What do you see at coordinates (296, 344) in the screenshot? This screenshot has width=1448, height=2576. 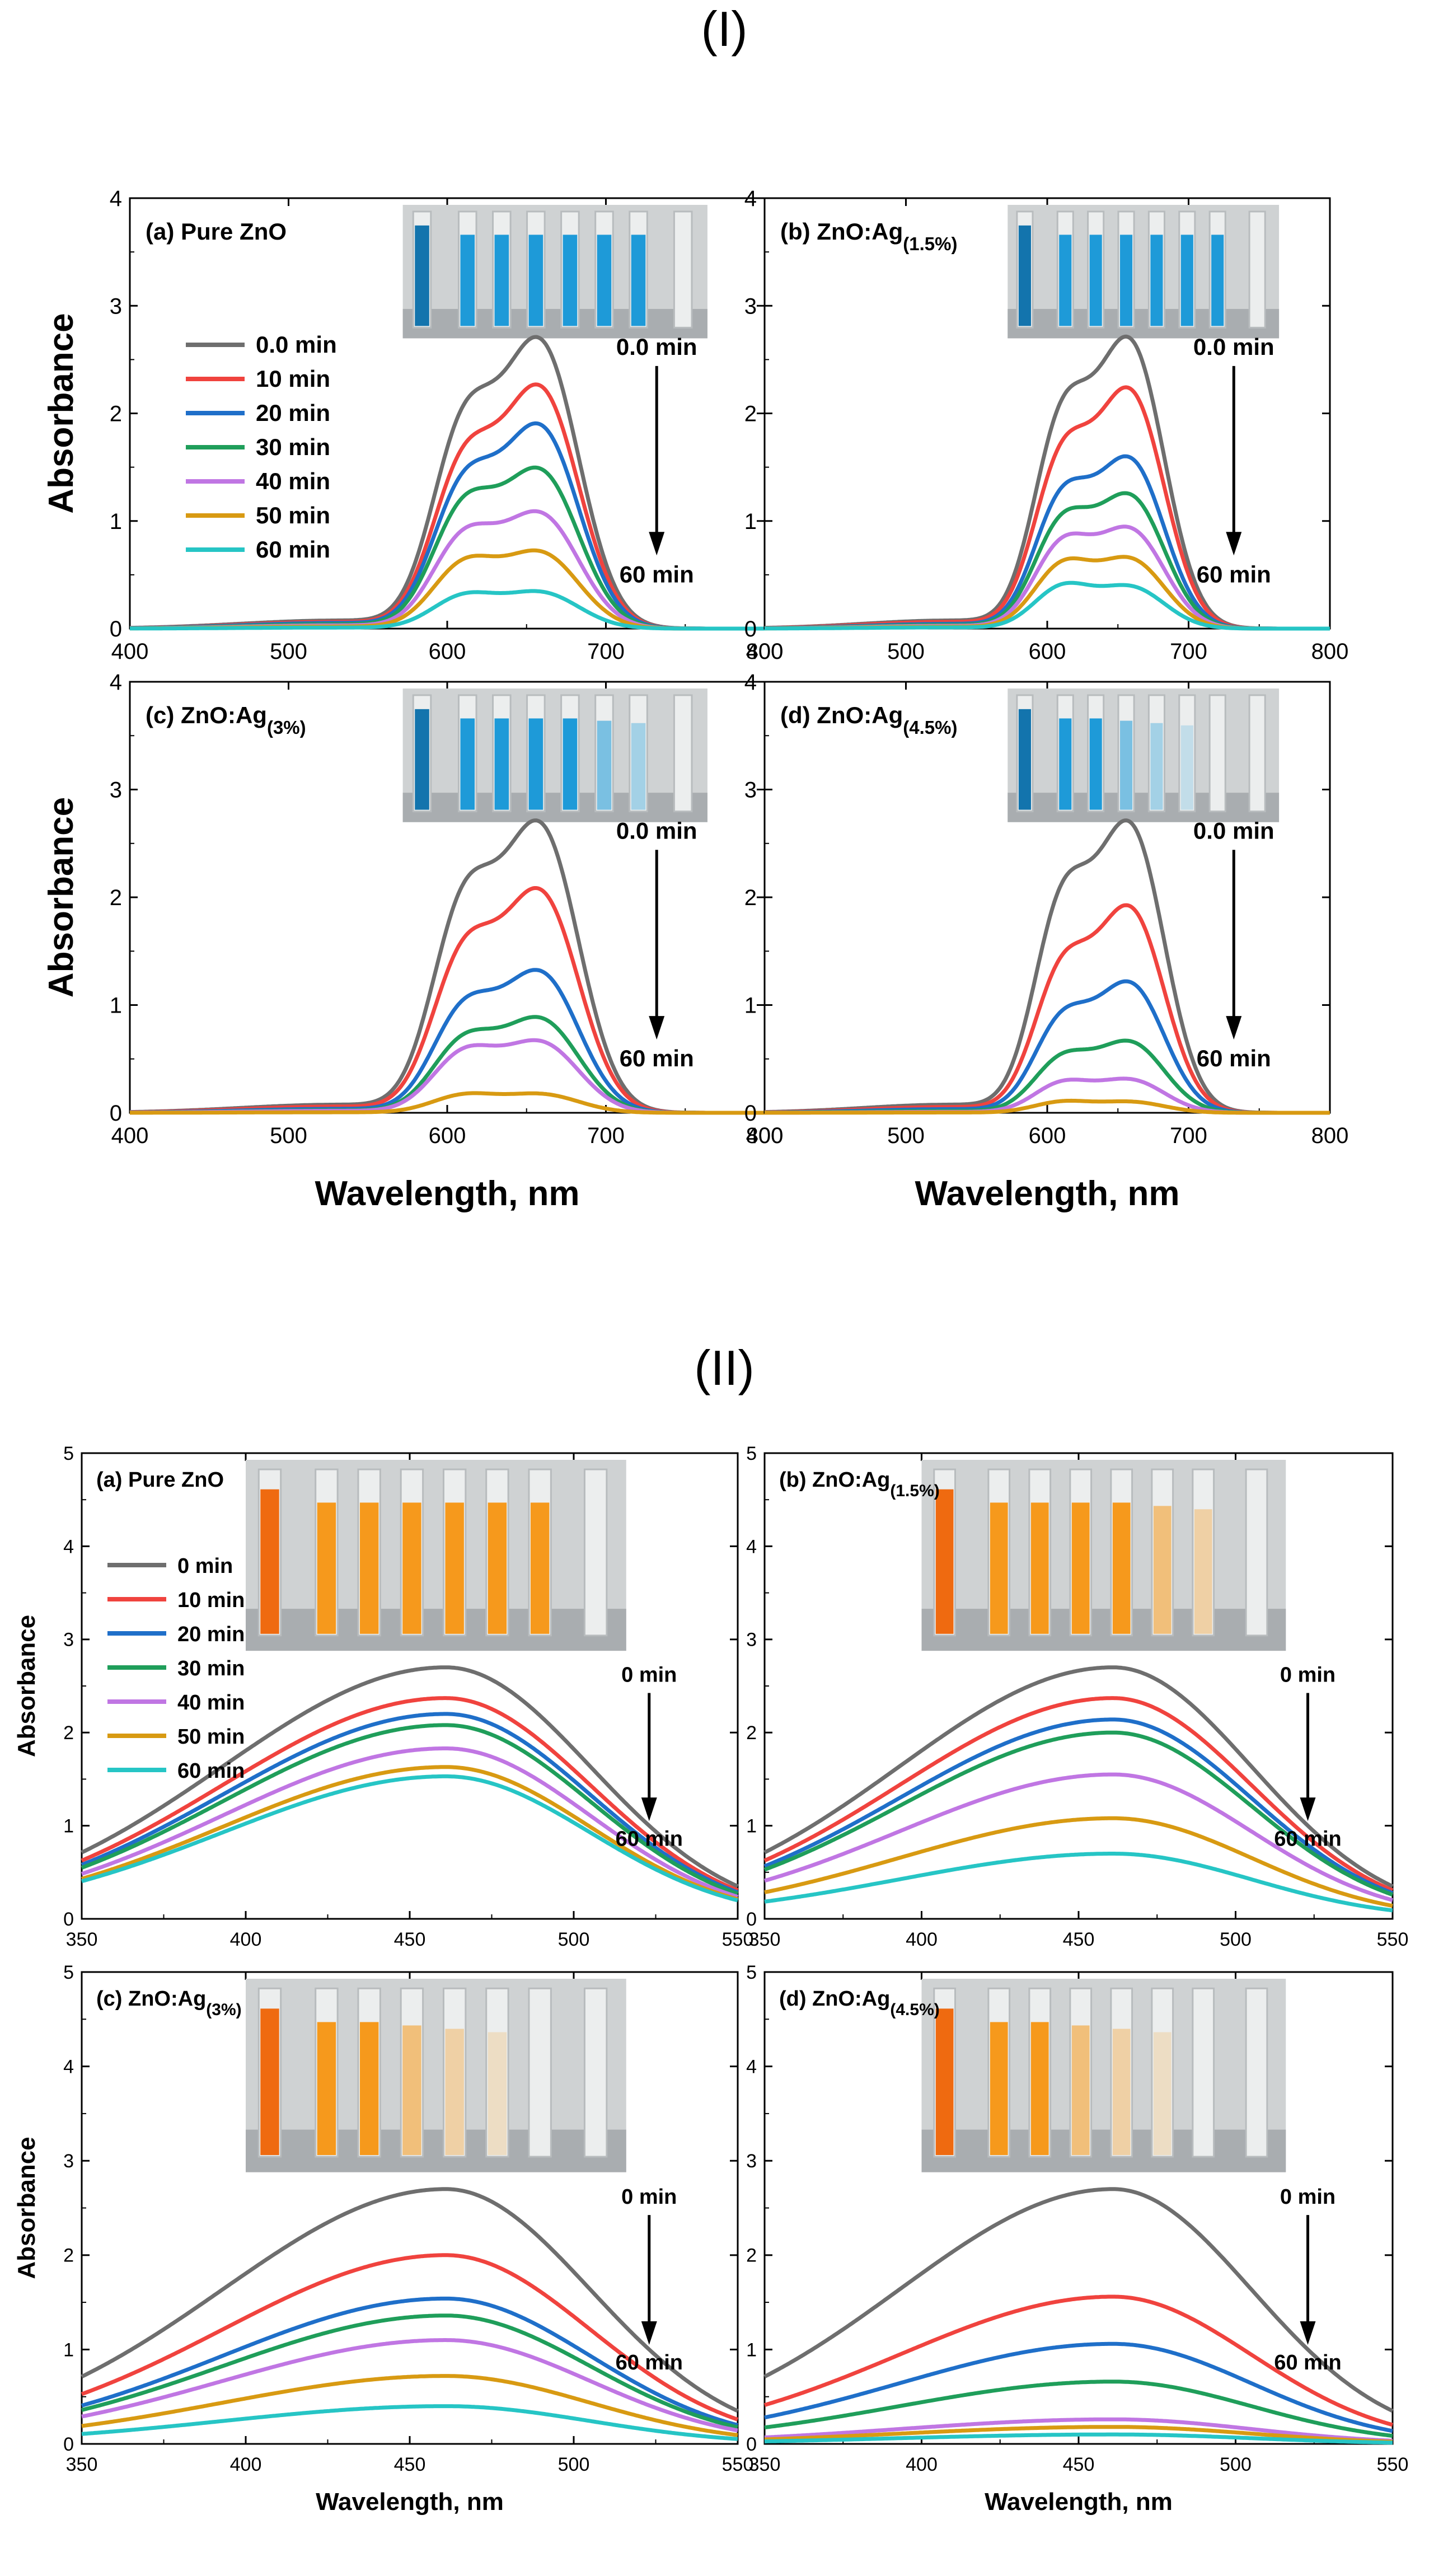 I see `legend-entry: 0.0 min` at bounding box center [296, 344].